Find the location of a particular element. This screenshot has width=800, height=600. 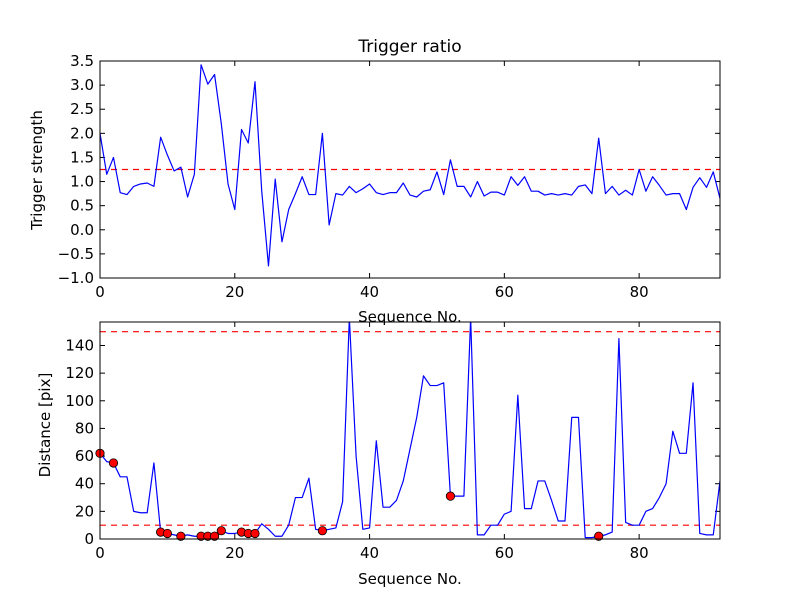

markers-layer is located at coordinates (349, 494).